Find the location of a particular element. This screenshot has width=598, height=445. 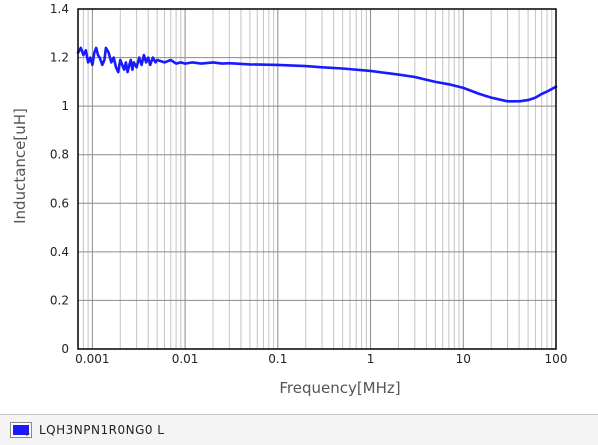

x-tick-label: 100 is located at coordinates (556, 359).